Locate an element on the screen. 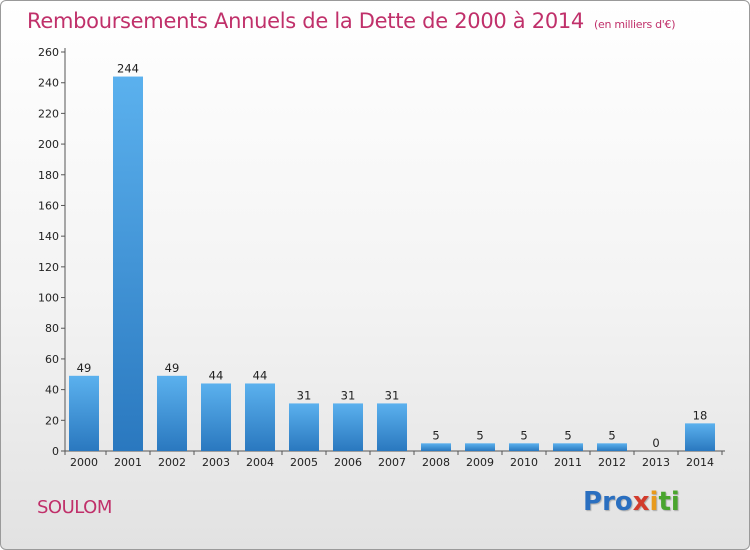 The height and width of the screenshot is (550, 750). unit-subtitle: (en milliers d'€) is located at coordinates (635, 24).